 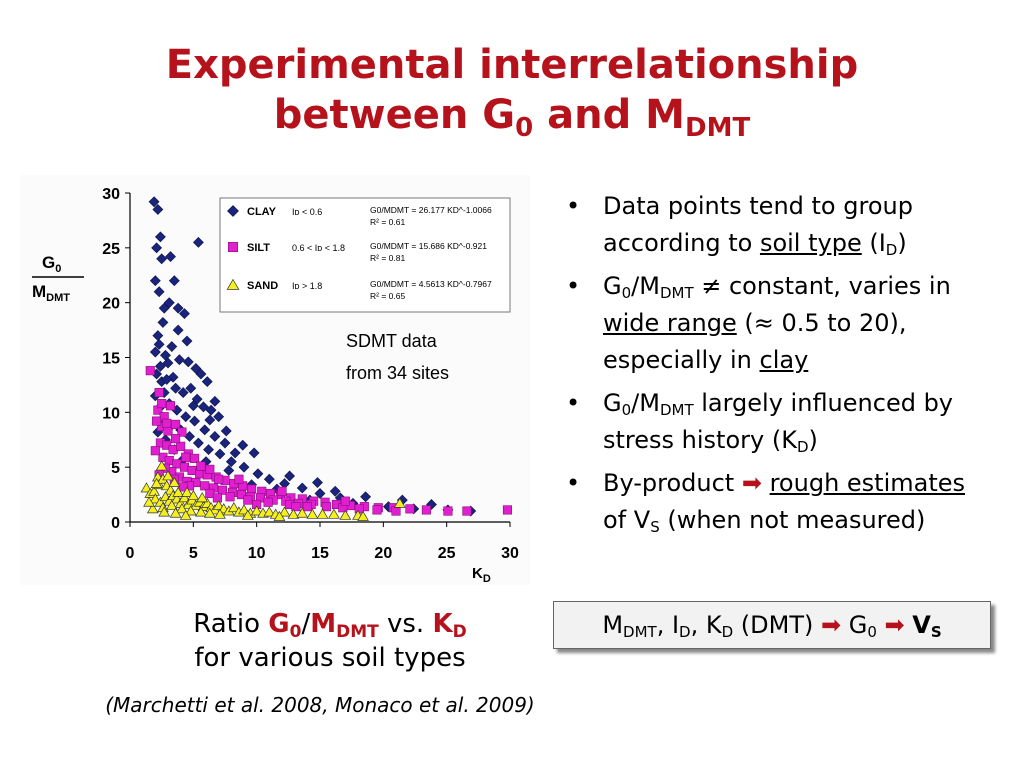 What do you see at coordinates (822, 286) in the screenshot?
I see `bullet-text: ≠ constant, varies in` at bounding box center [822, 286].